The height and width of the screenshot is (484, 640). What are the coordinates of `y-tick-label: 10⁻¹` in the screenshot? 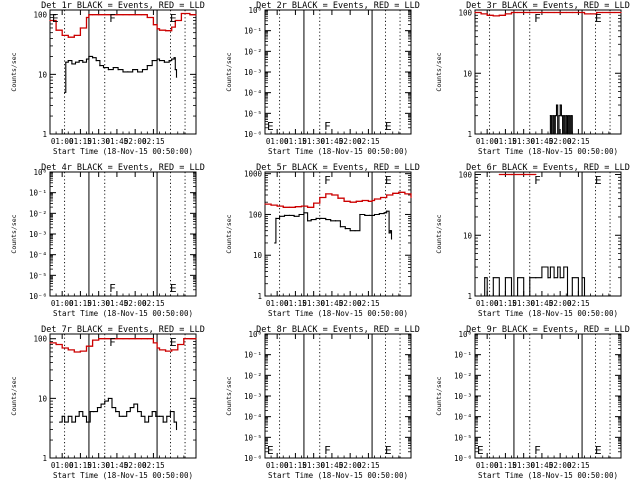 It's located at (38, 193).